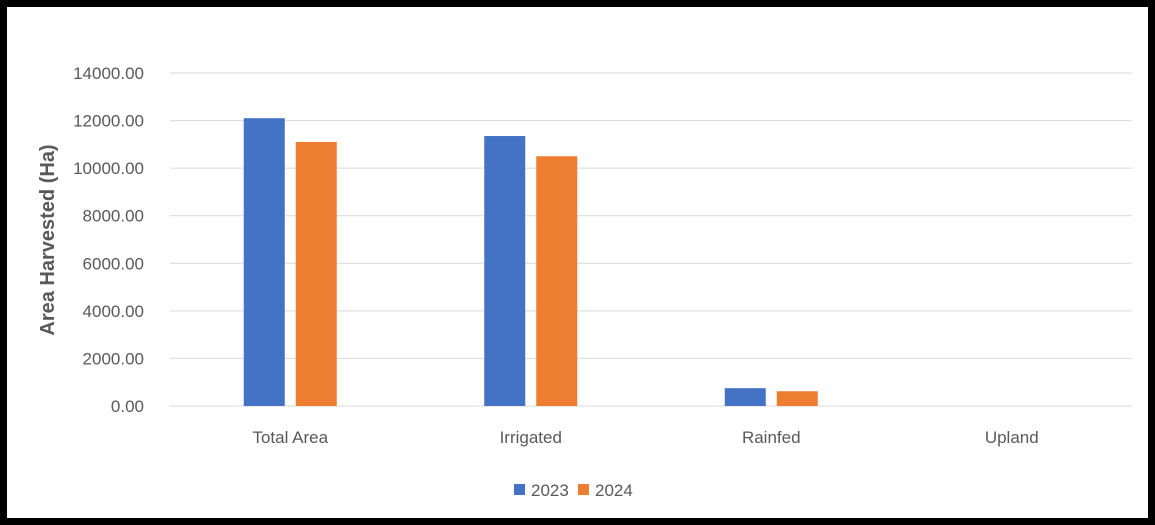 This screenshot has width=1155, height=525. What do you see at coordinates (113, 358) in the screenshot?
I see `y-tick-label: 2000.00` at bounding box center [113, 358].